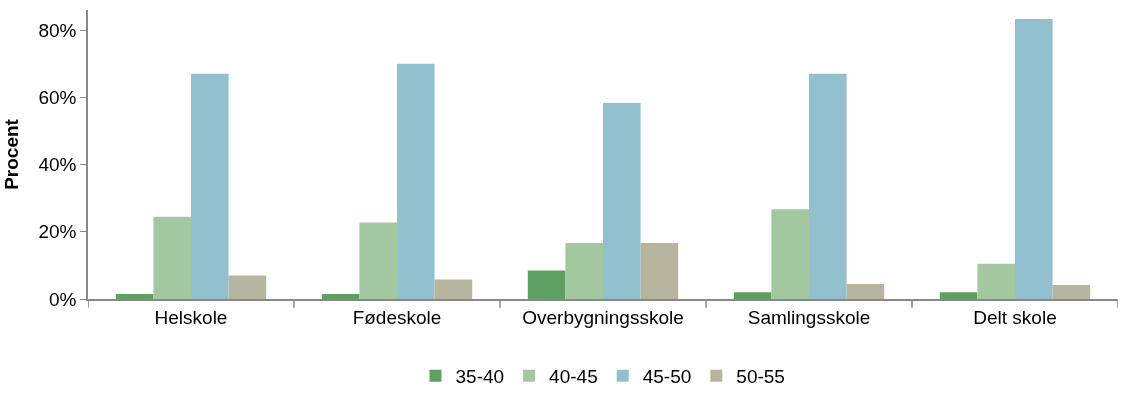 This screenshot has height=405, width=1138. Describe the element at coordinates (57, 30) in the screenshot. I see `y-tick-label: 80%` at that location.